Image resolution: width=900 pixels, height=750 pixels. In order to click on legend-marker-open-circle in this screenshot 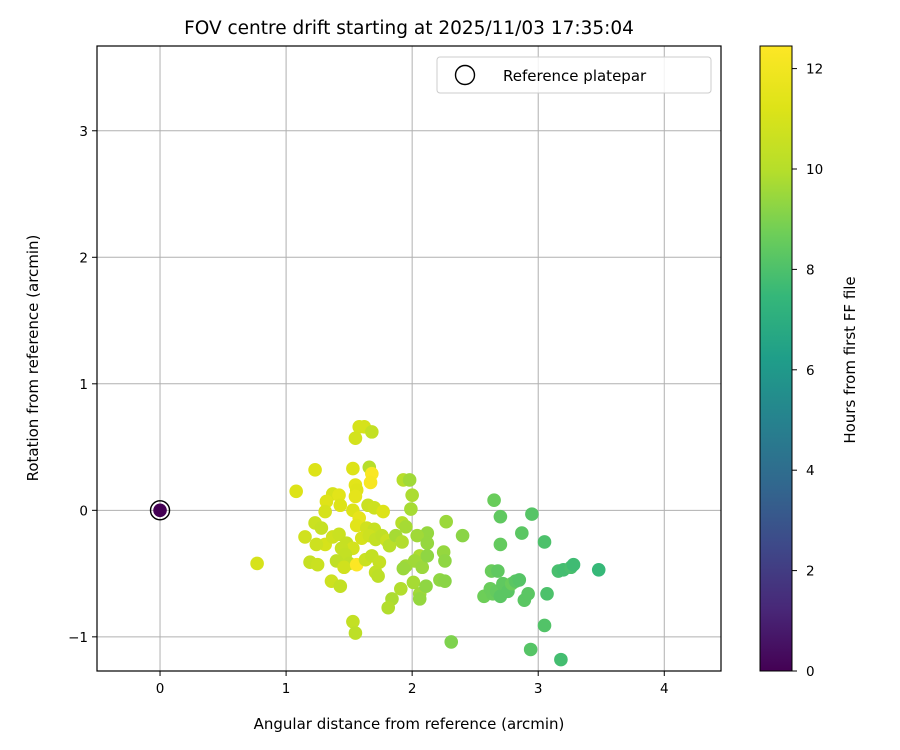, I will do `click(465, 75)`.